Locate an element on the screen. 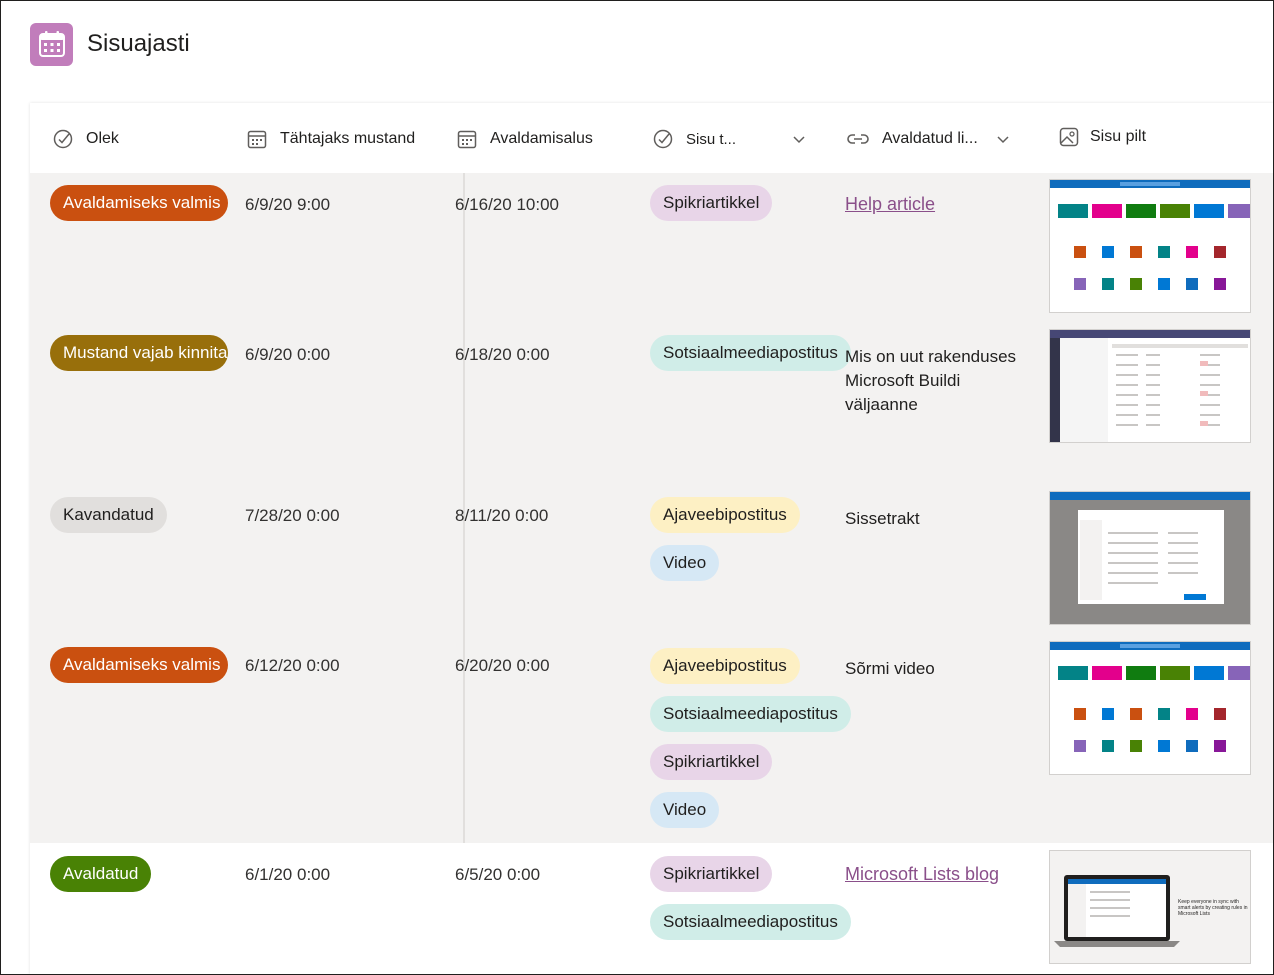 Image resolution: width=1274 pixels, height=975 pixels. column-header-status: Olek is located at coordinates (85, 139).